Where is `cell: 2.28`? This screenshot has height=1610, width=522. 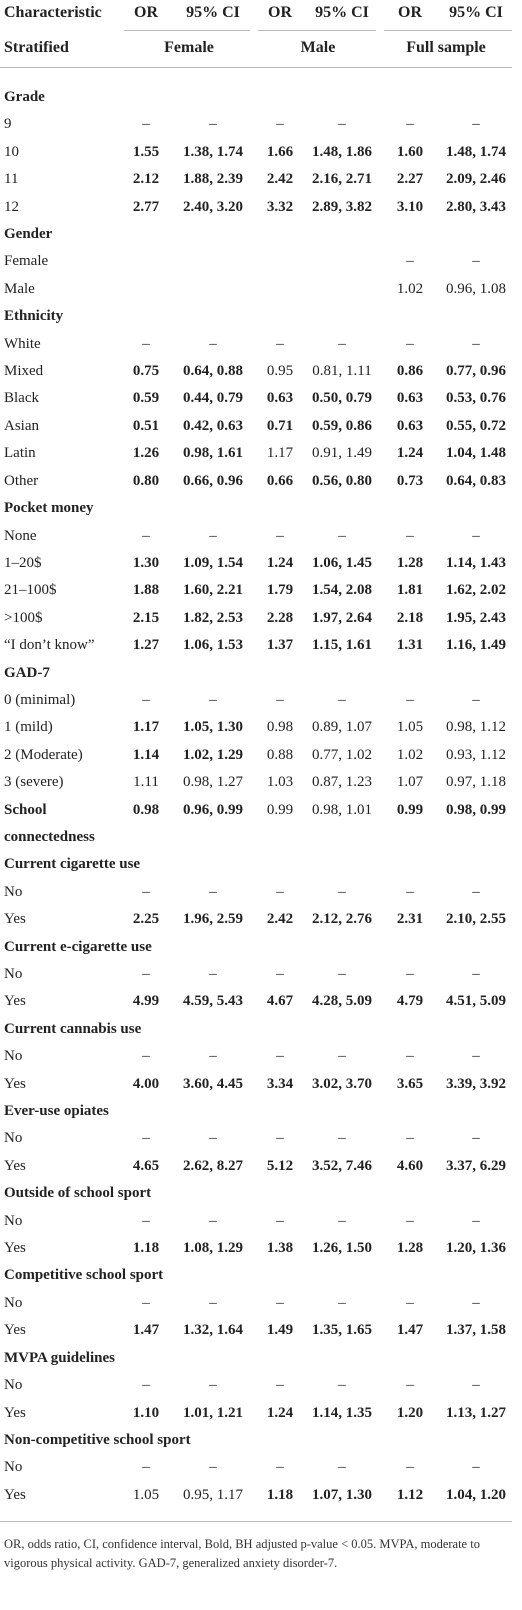
cell: 2.28 is located at coordinates (280, 617).